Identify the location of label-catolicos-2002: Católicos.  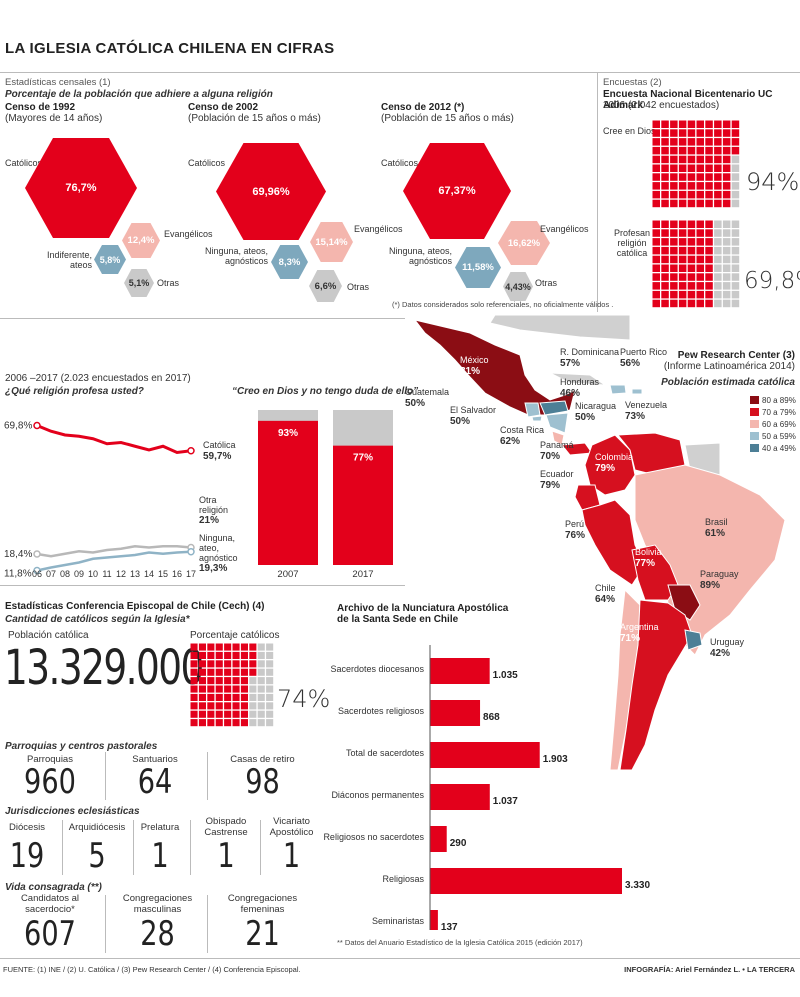
(207, 163).